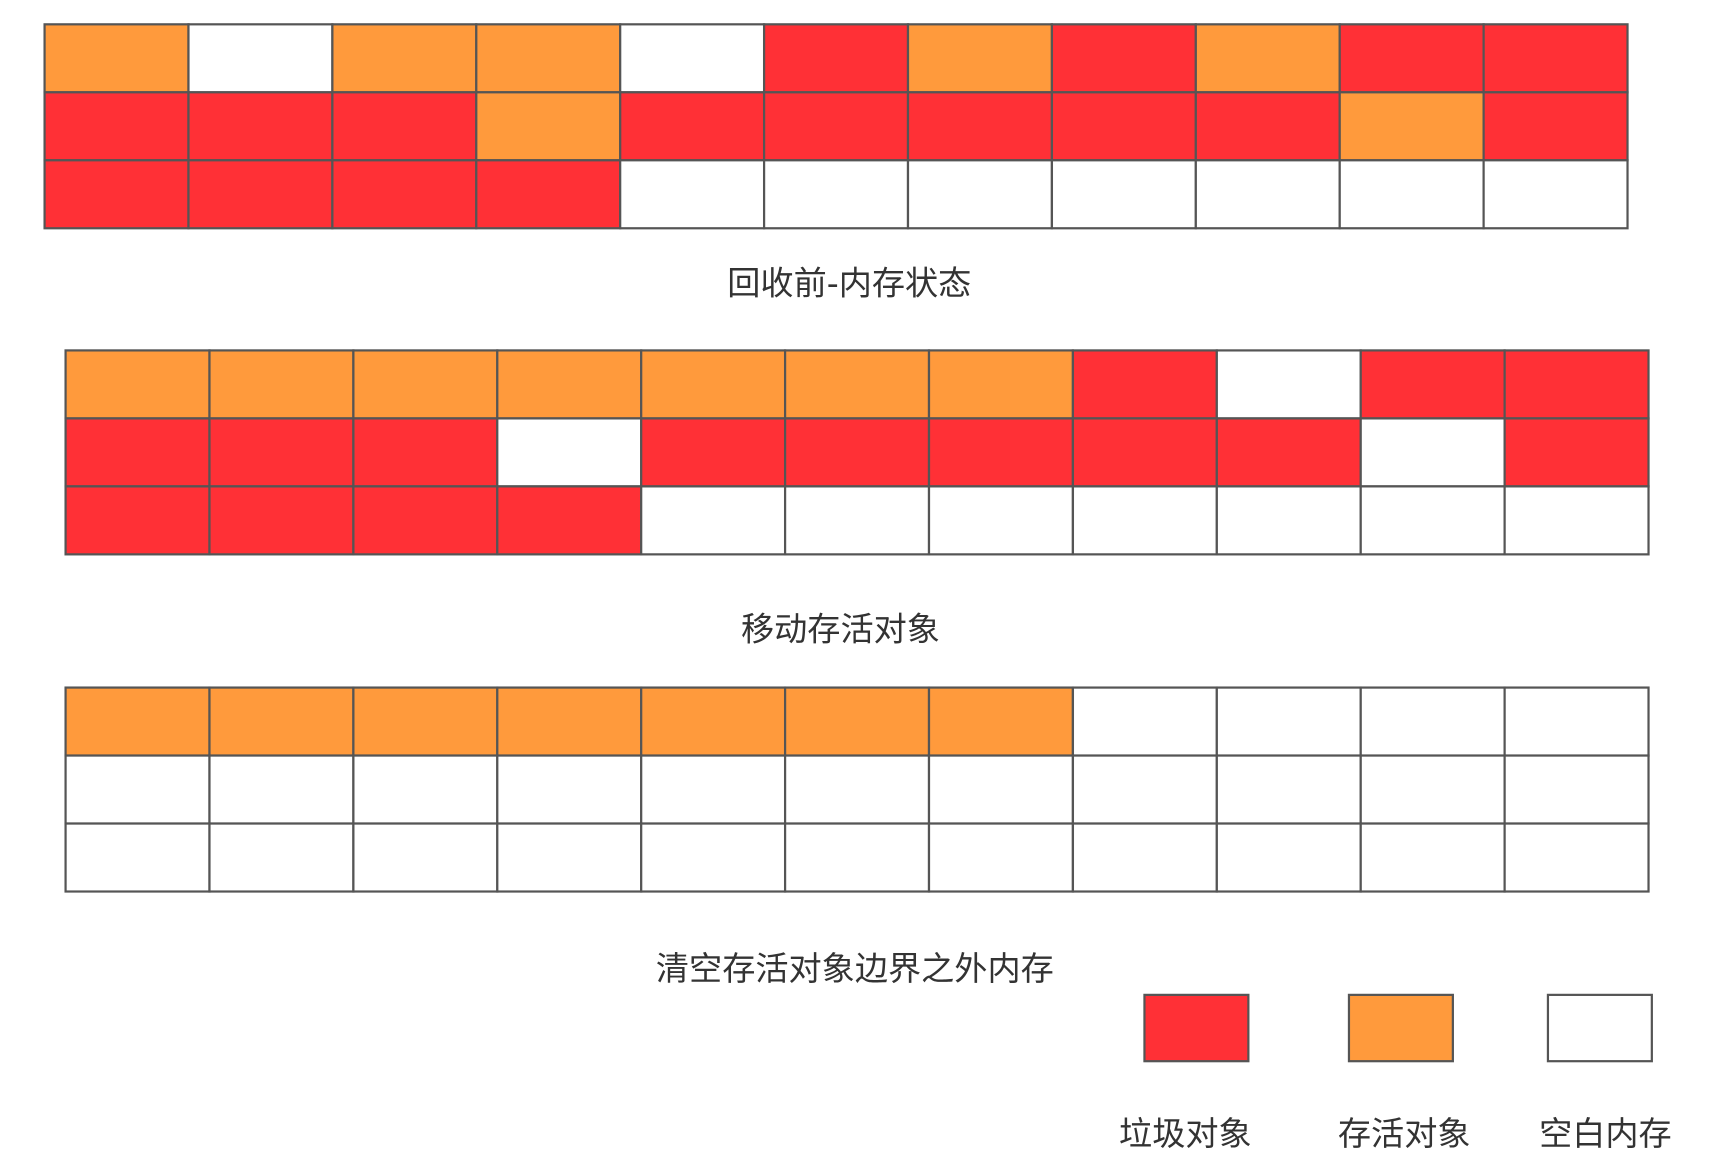  What do you see at coordinates (849, 283) in the screenshot?
I see `caption: 回收前-内存状态` at bounding box center [849, 283].